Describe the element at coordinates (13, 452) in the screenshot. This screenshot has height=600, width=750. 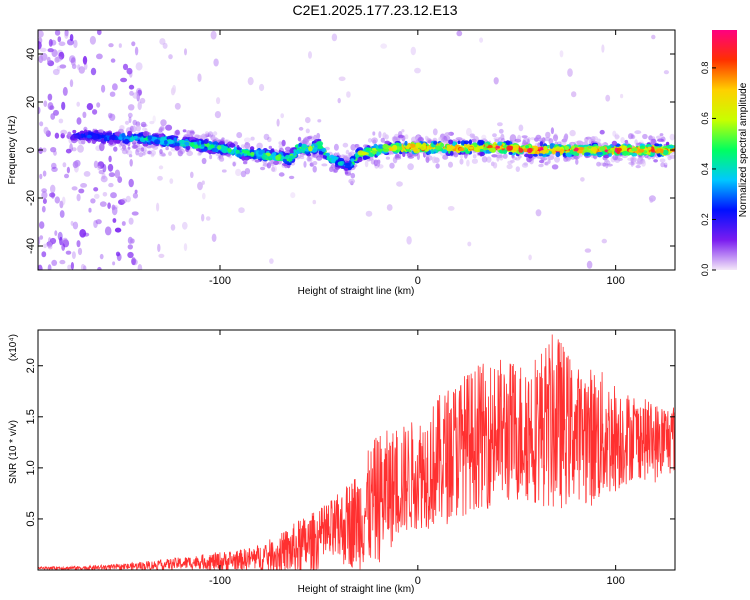
I see `snr-y-axis-label: SNR (10 * v/v)` at that location.